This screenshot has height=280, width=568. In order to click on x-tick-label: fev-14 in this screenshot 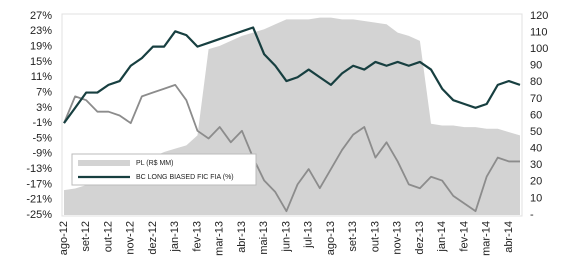, I will do `click(464, 236)`.